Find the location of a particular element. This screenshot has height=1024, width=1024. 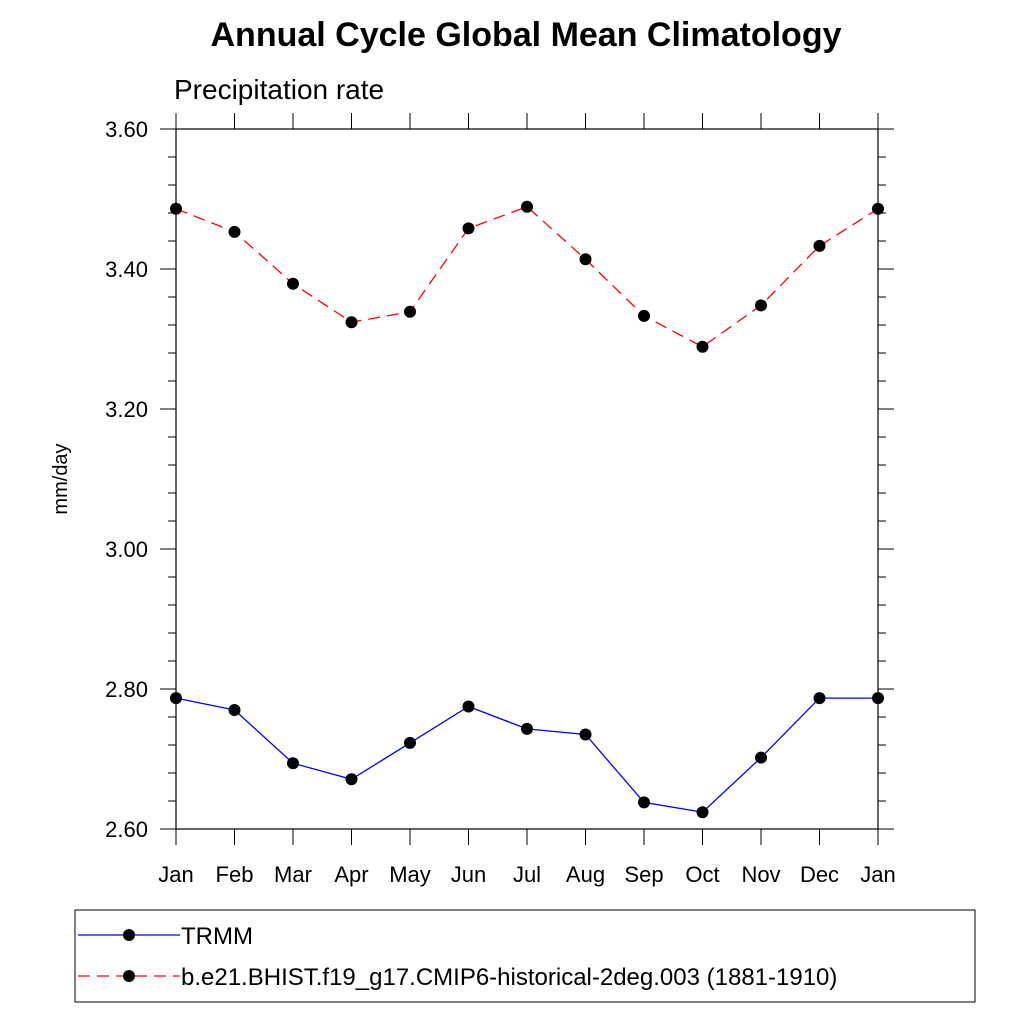

chart-title: Annual Cycle Global Mean Climatology is located at coordinates (526, 35).